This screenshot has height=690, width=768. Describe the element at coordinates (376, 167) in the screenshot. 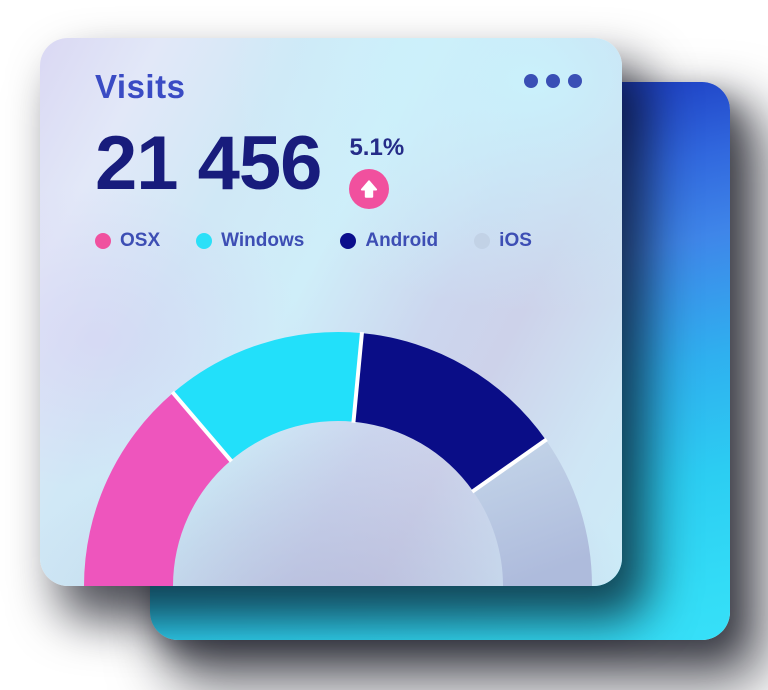

I see `metric-change: 5.1%` at that location.